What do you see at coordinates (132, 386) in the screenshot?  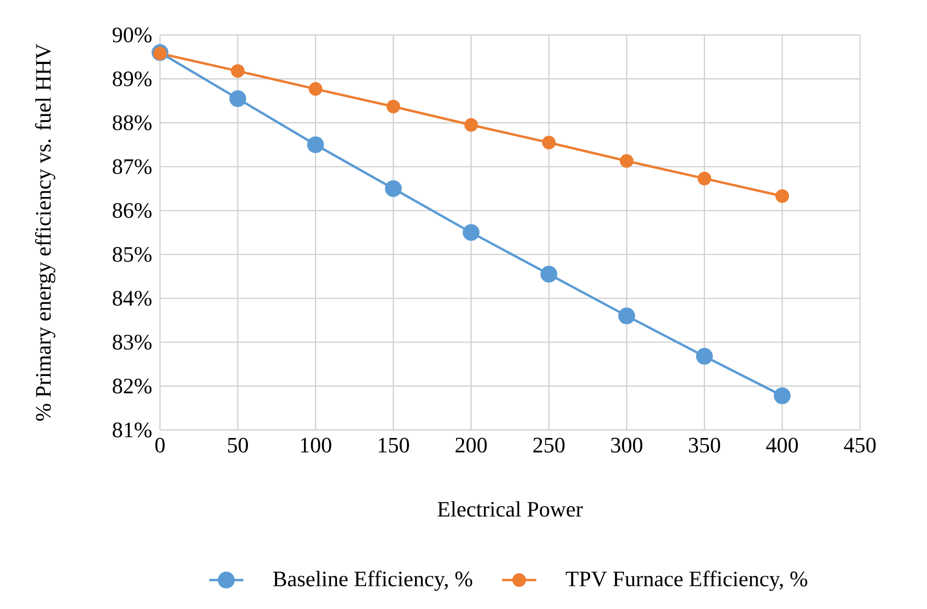 I see `y-tick-label: 82%` at bounding box center [132, 386].